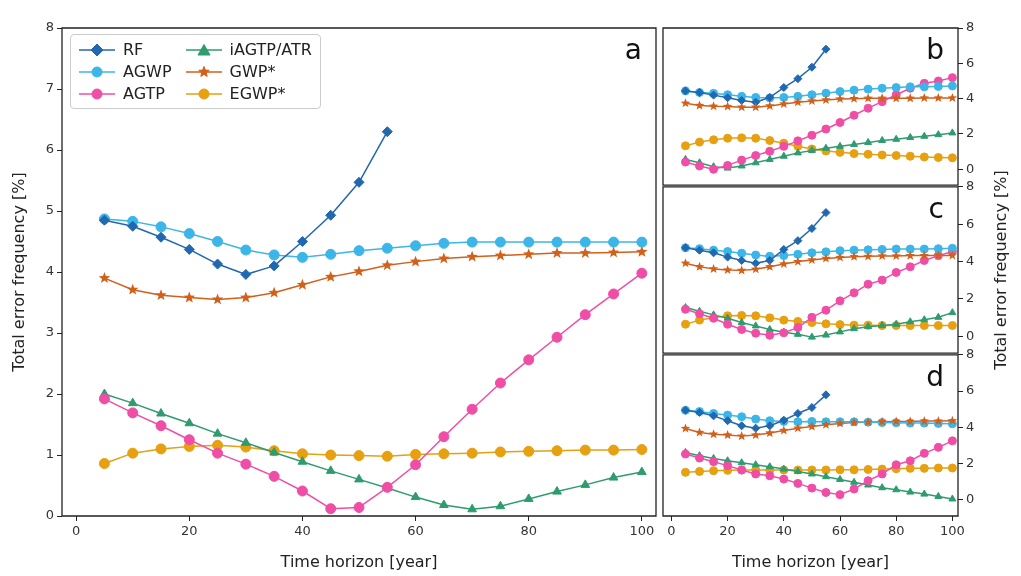 This screenshot has height=576, width=1021. Describe the element at coordinates (257, 93) in the screenshot. I see `legend-label: EGWP*` at that location.